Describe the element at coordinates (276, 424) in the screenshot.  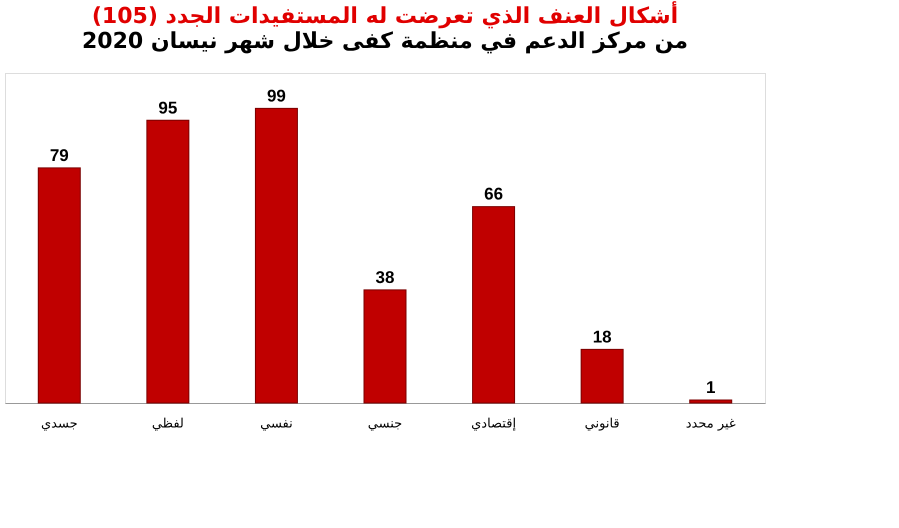
I see `x-tick-label: نفسي` at that location.